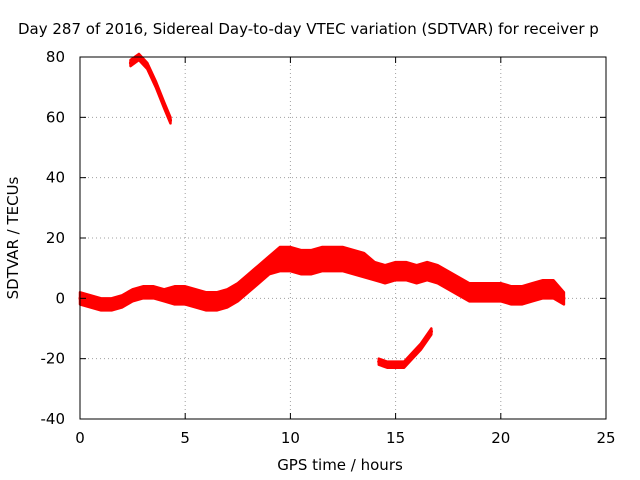 This screenshot has height=480, width=640. Describe the element at coordinates (340, 465) in the screenshot. I see `x-axis-label: GPS time / hours` at that location.